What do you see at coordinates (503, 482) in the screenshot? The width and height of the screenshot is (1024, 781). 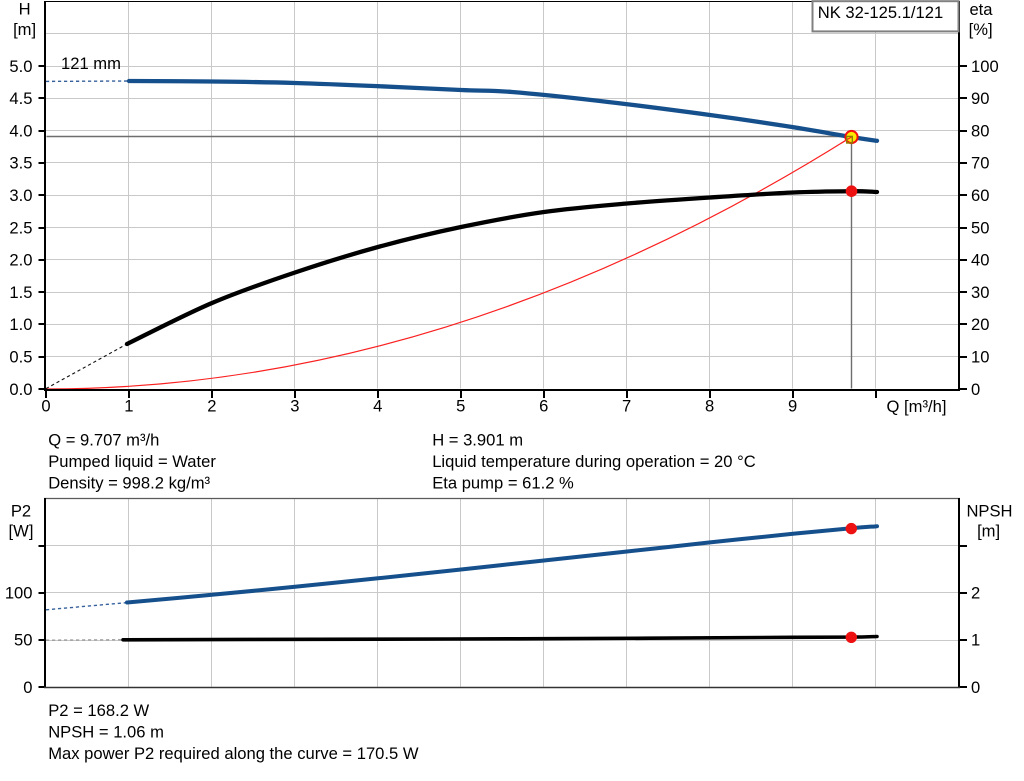 I see `svg-text: Eta pump = 61.2 %` at bounding box center [503, 482].